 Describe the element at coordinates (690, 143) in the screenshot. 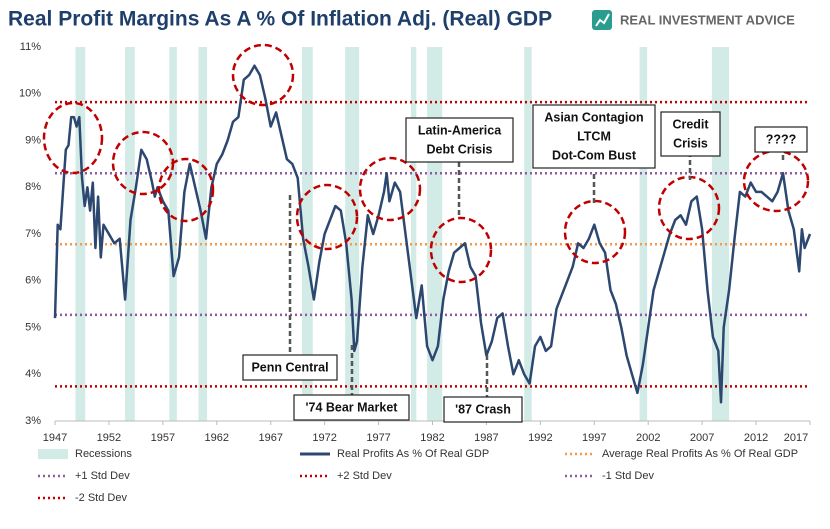

I see `annotation-text: Crisis` at that location.